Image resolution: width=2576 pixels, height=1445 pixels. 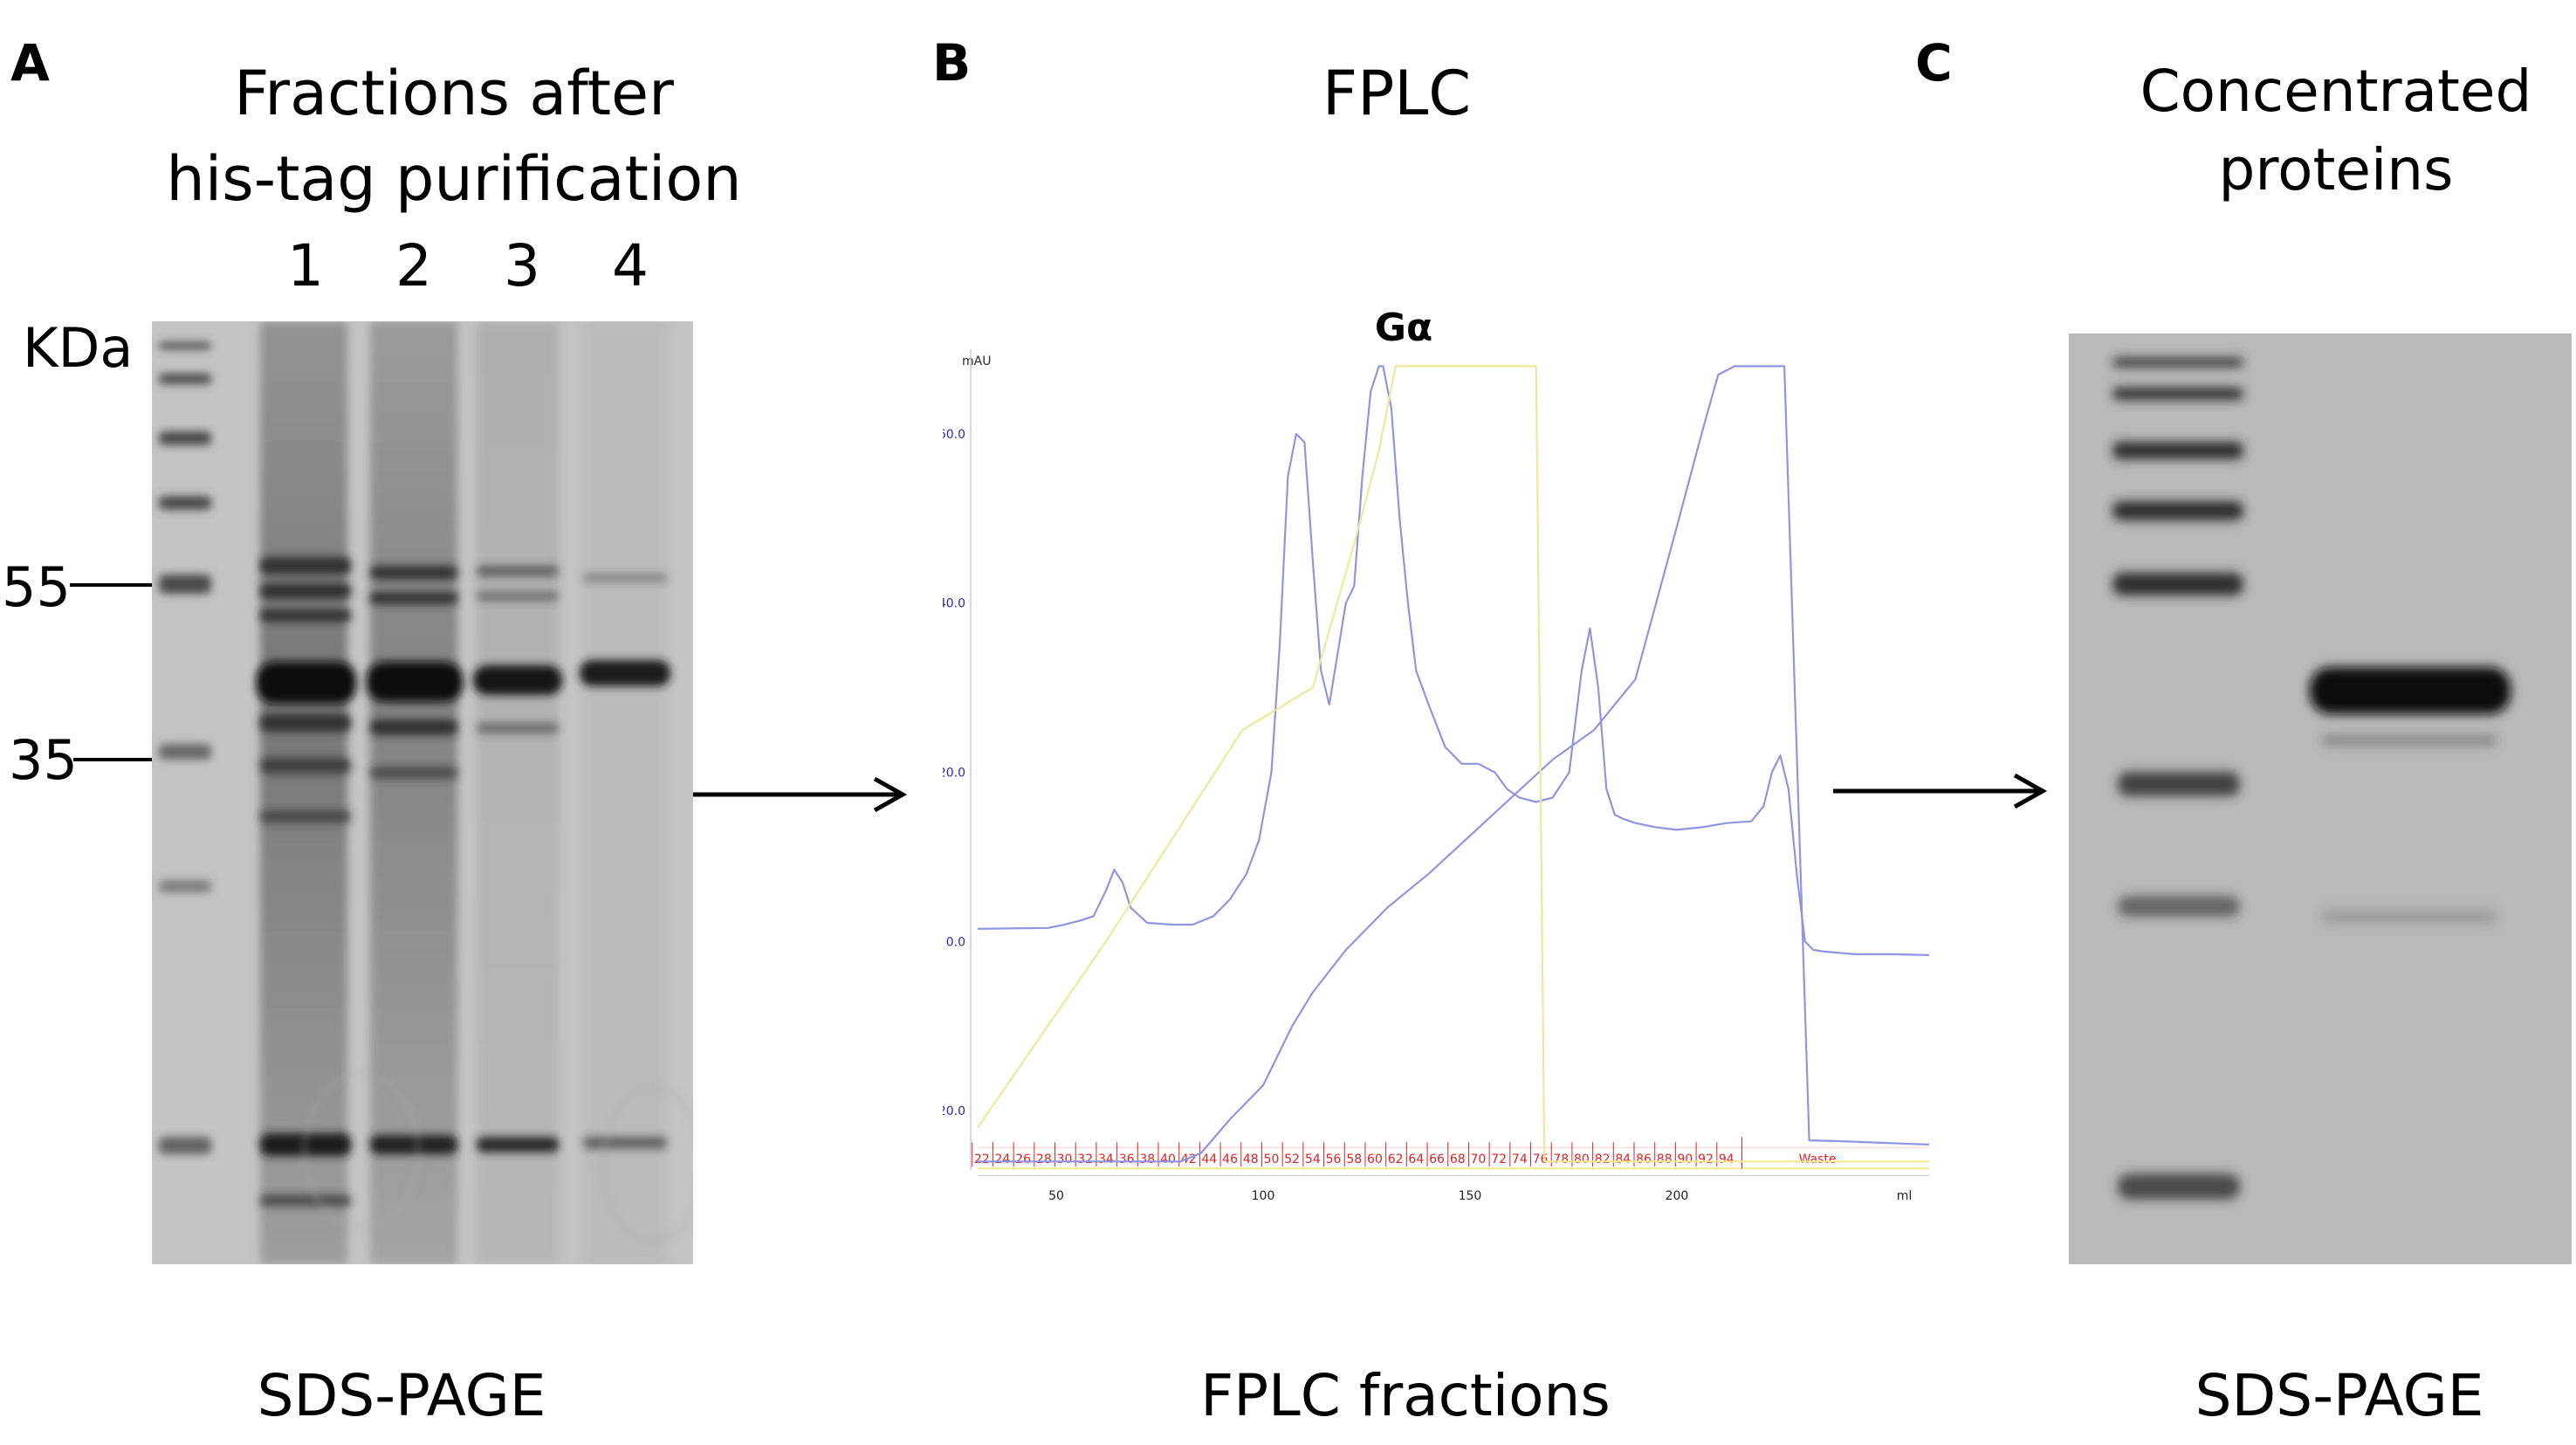 What do you see at coordinates (1003, 1159) in the screenshot?
I see `fraction-label: 24` at bounding box center [1003, 1159].